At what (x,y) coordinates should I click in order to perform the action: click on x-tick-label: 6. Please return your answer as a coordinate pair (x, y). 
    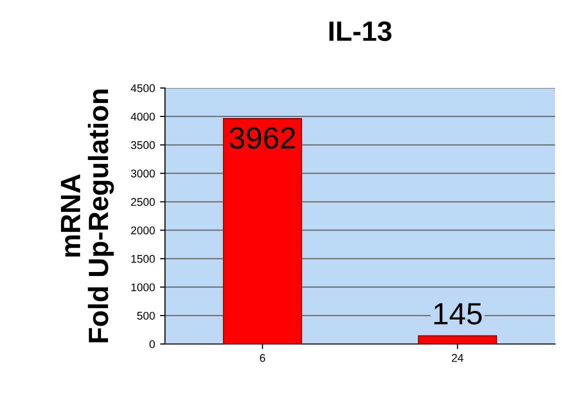
    Looking at the image, I should click on (263, 358).